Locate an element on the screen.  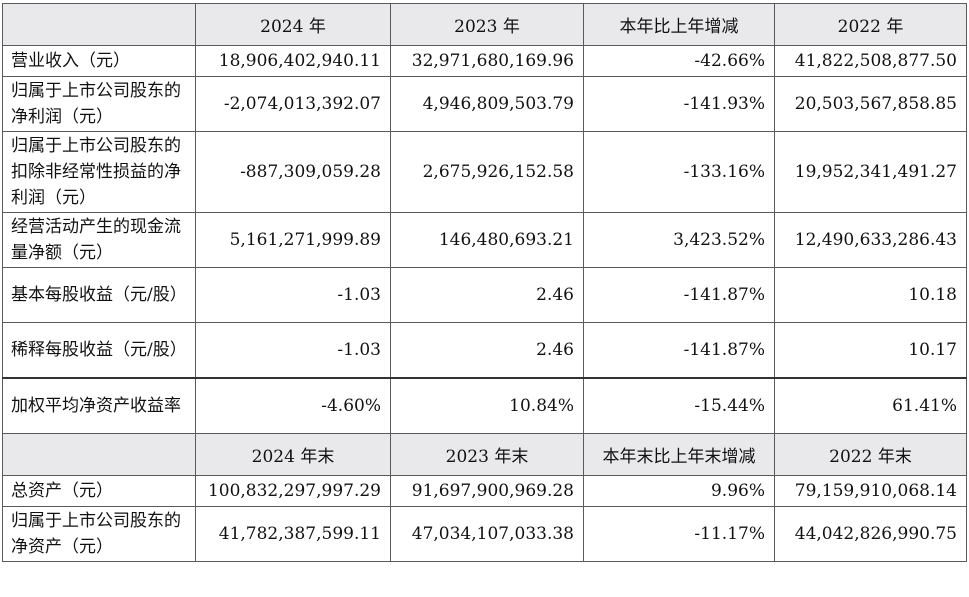
header-cell-2023-end: 2023 年末 is located at coordinates (487, 454).